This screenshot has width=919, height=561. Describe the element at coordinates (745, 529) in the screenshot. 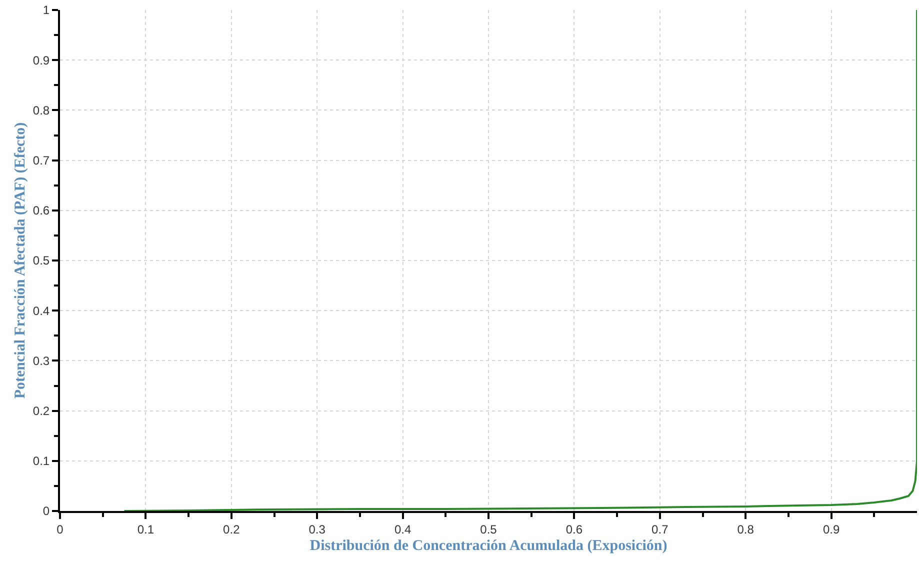

I see `x-tick-label: 0.8` at that location.